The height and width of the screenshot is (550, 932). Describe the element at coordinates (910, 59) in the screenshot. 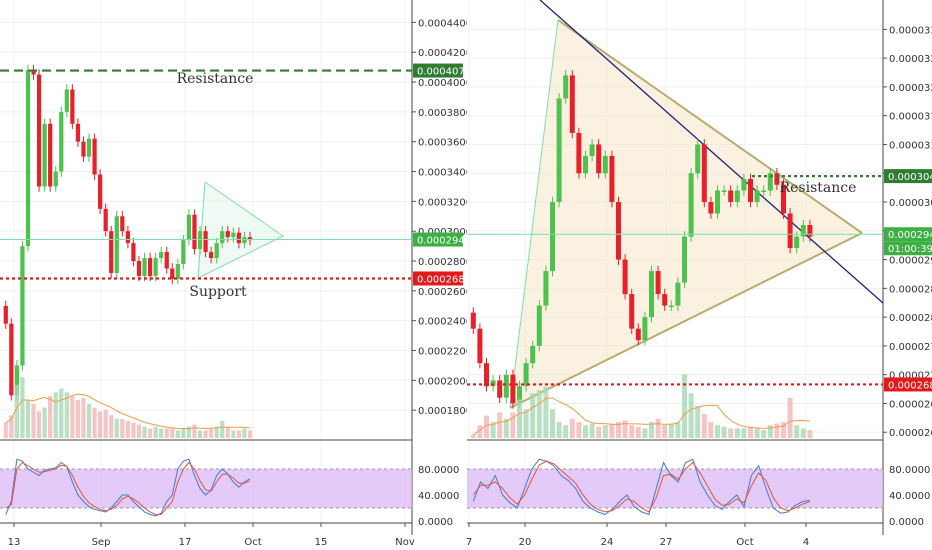

I see `price-tick-label: 0.00003250` at that location.